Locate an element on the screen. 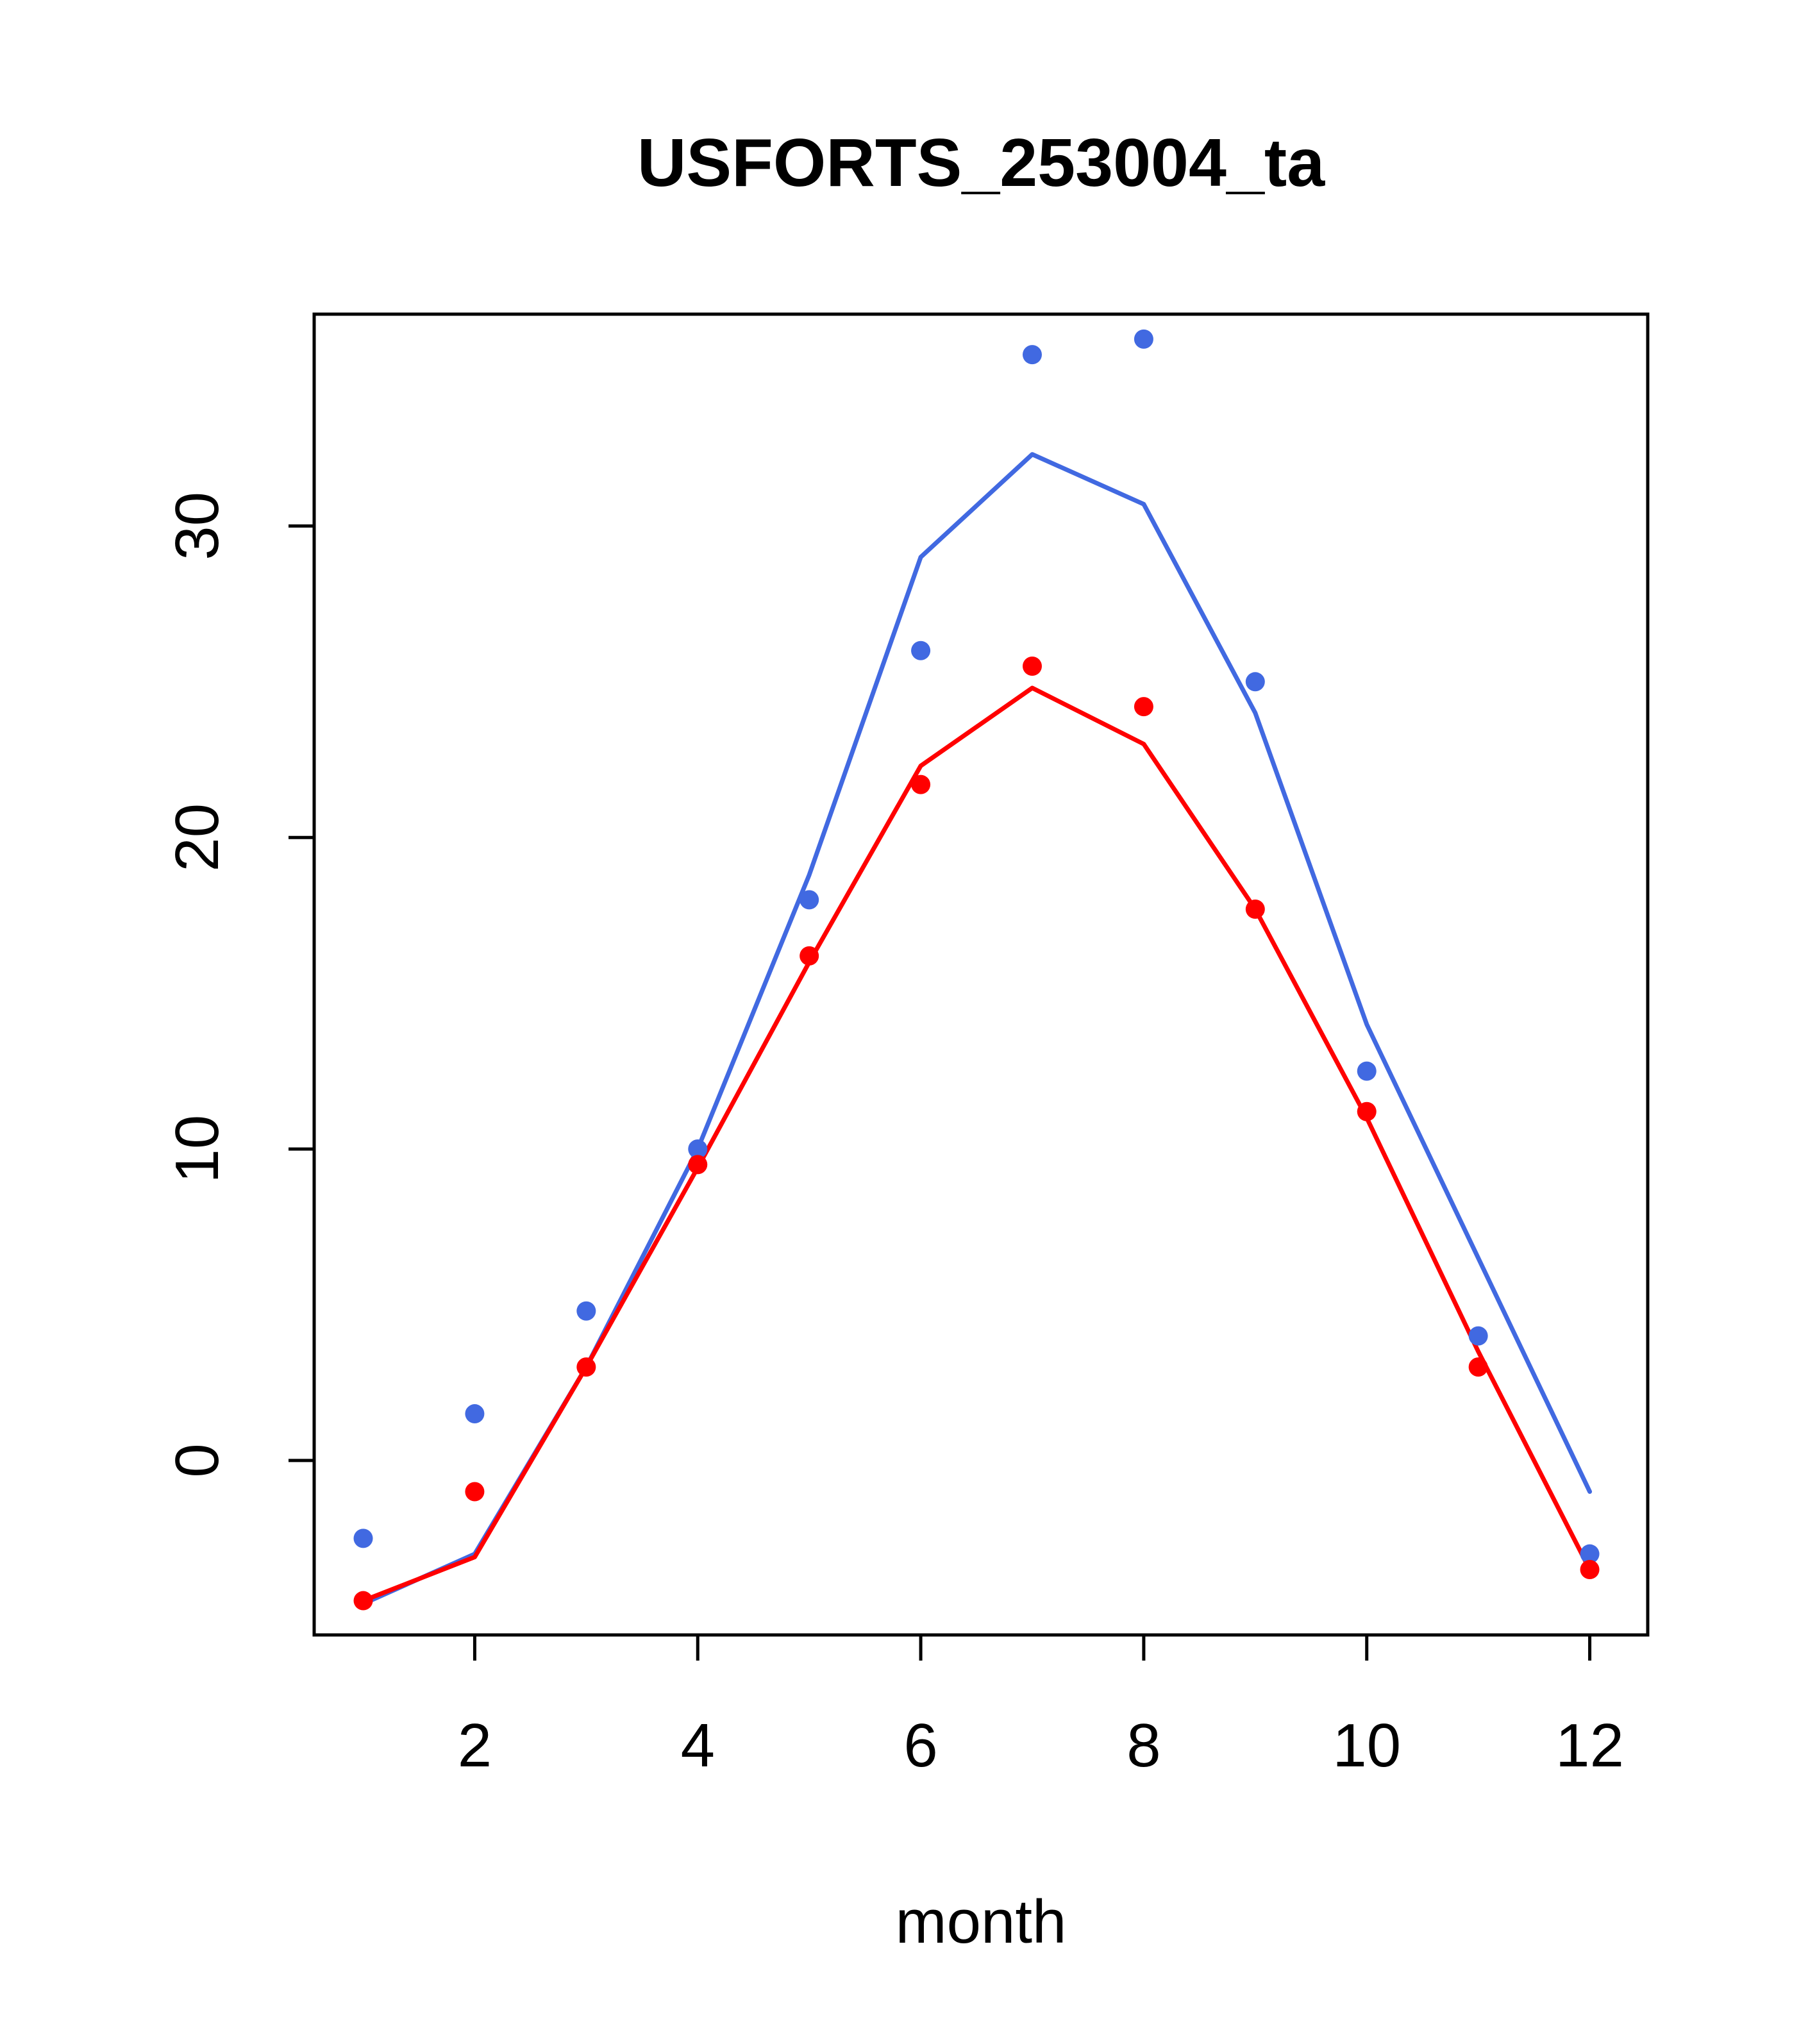 This screenshot has height=2044, width=1817. y-tick-label: 30 is located at coordinates (197, 526).